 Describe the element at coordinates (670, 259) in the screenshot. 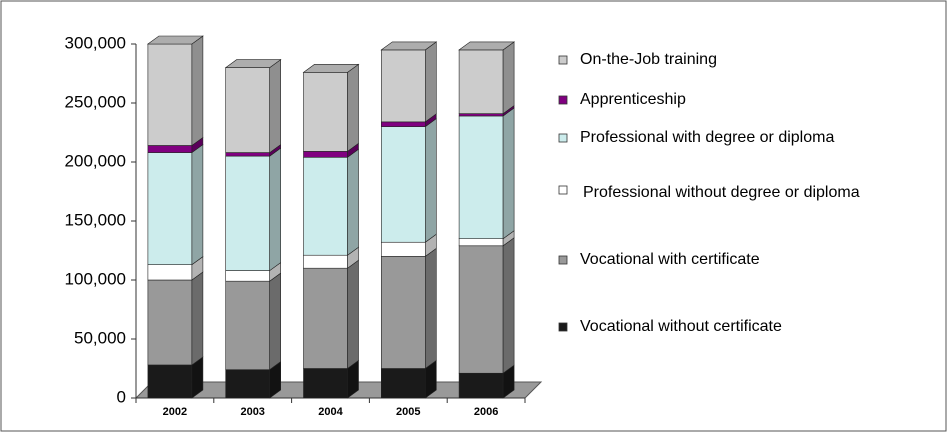

I see `legend-label: Vocational with certificate` at that location.